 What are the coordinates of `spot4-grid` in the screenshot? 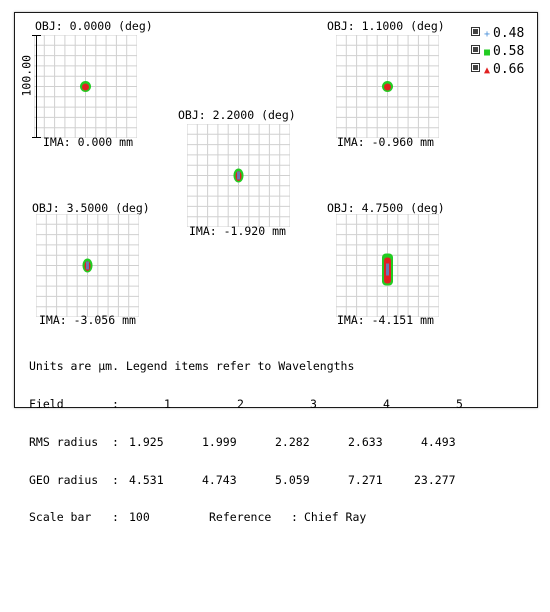 It's located at (87, 265).